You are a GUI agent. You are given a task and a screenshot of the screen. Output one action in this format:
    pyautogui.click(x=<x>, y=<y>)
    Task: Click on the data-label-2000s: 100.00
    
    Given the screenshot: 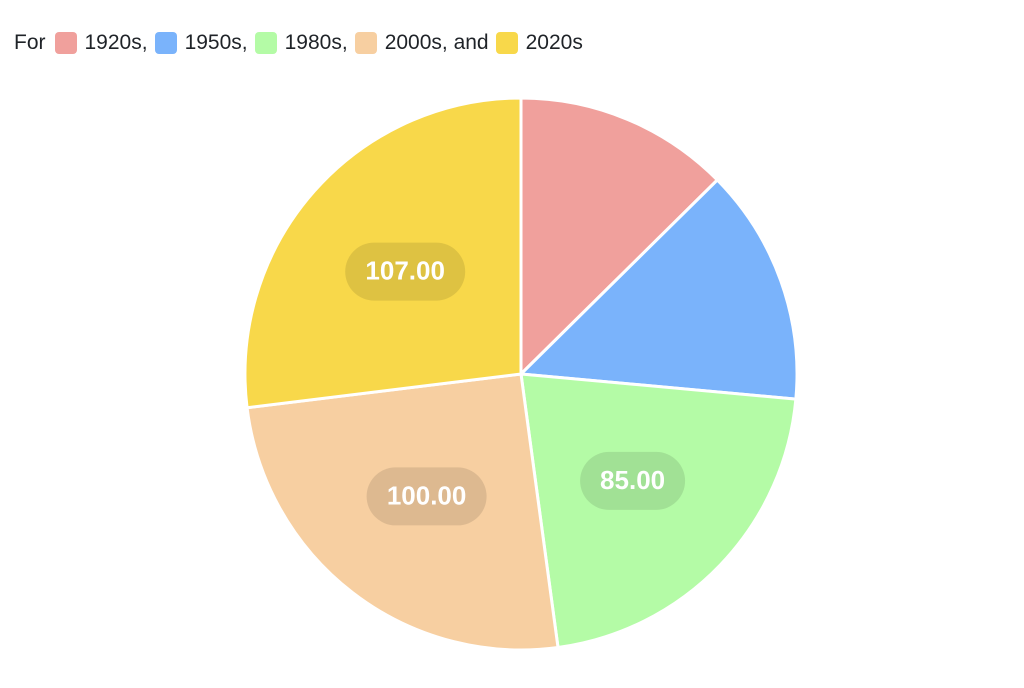 What is the action you would take?
    pyautogui.click(x=426, y=496)
    